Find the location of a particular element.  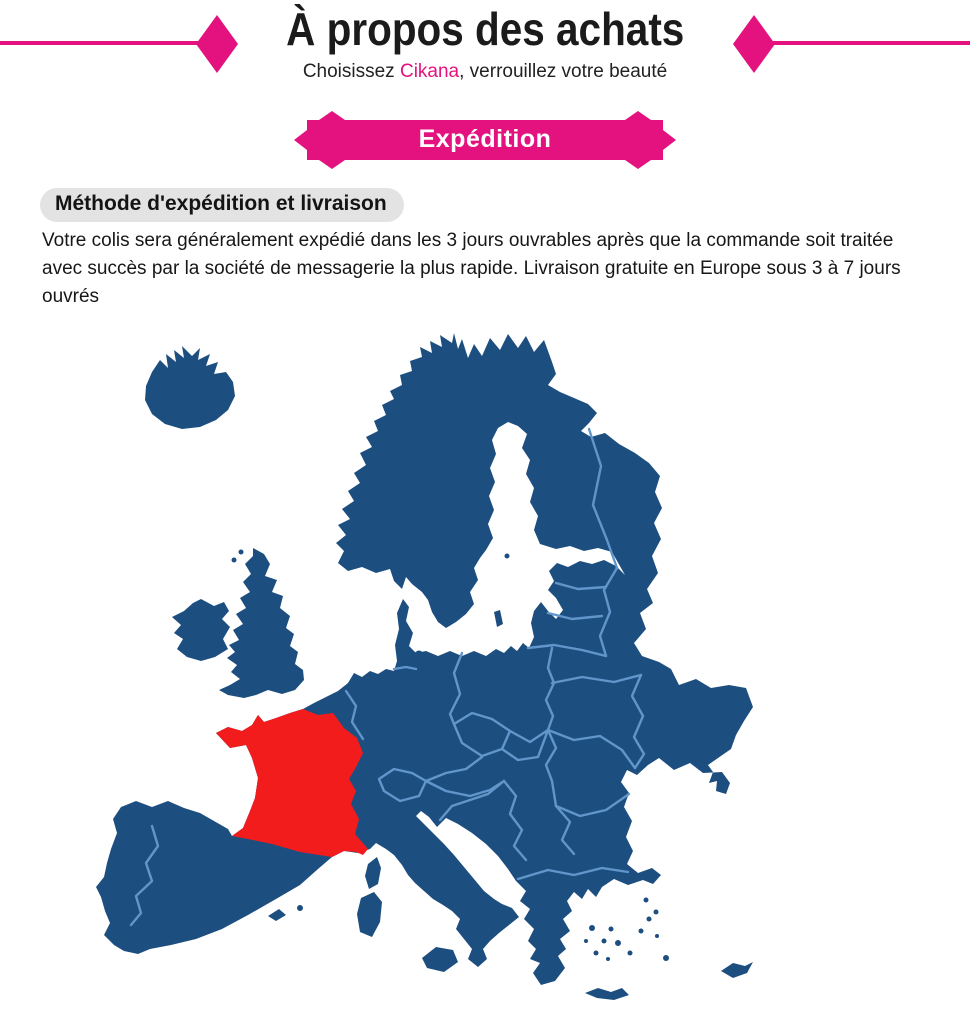

subtitle-suffix: , verrouillez votre beauté is located at coordinates (563, 71).